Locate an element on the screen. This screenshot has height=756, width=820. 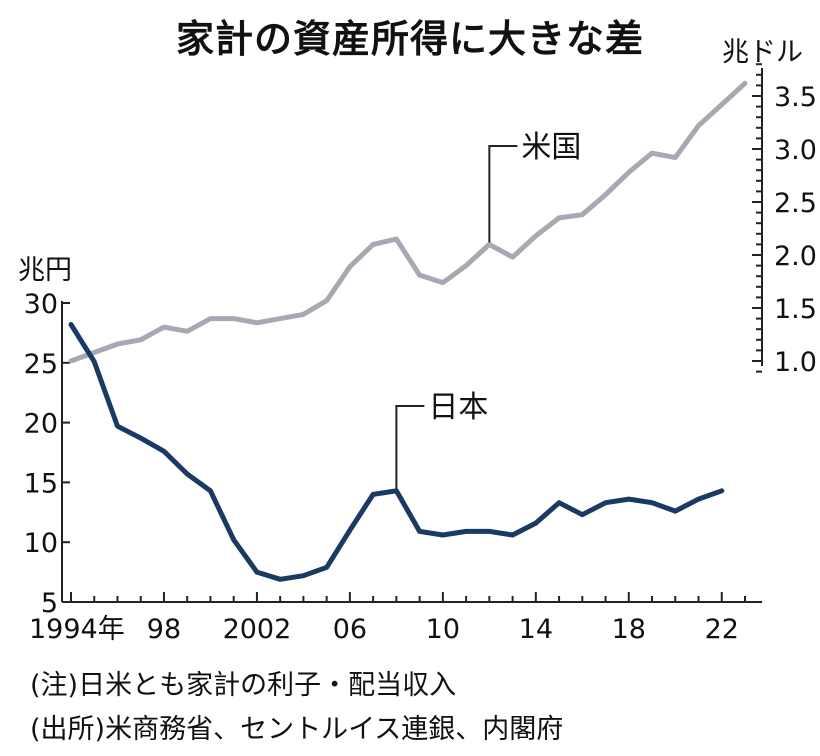
series-label-us: 米国 is located at coordinates (551, 147).